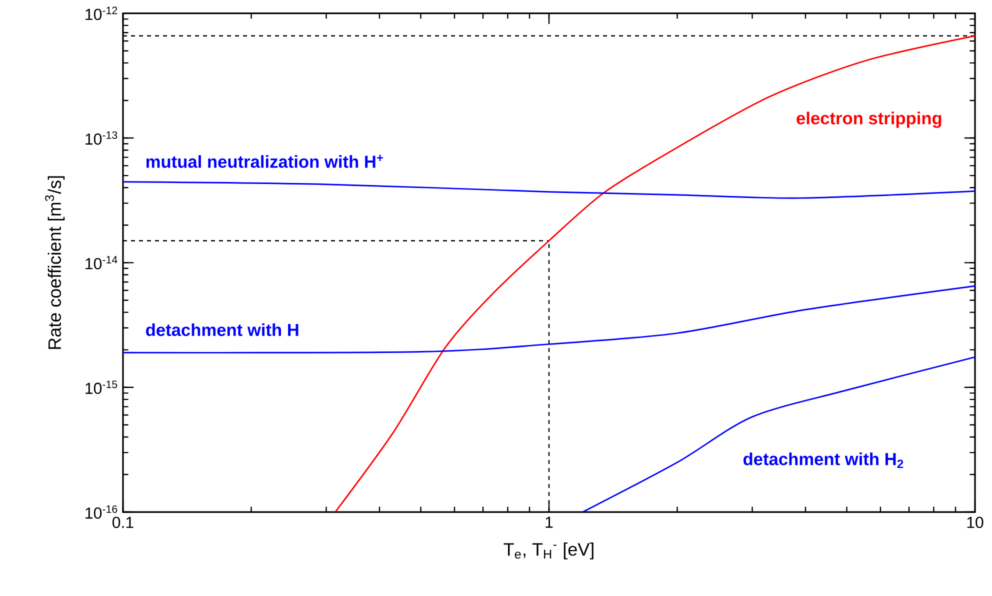 This screenshot has height=596, width=992. What do you see at coordinates (102, 263) in the screenshot?
I see `y-tick-label: 10$^{-14}$` at bounding box center [102, 263].